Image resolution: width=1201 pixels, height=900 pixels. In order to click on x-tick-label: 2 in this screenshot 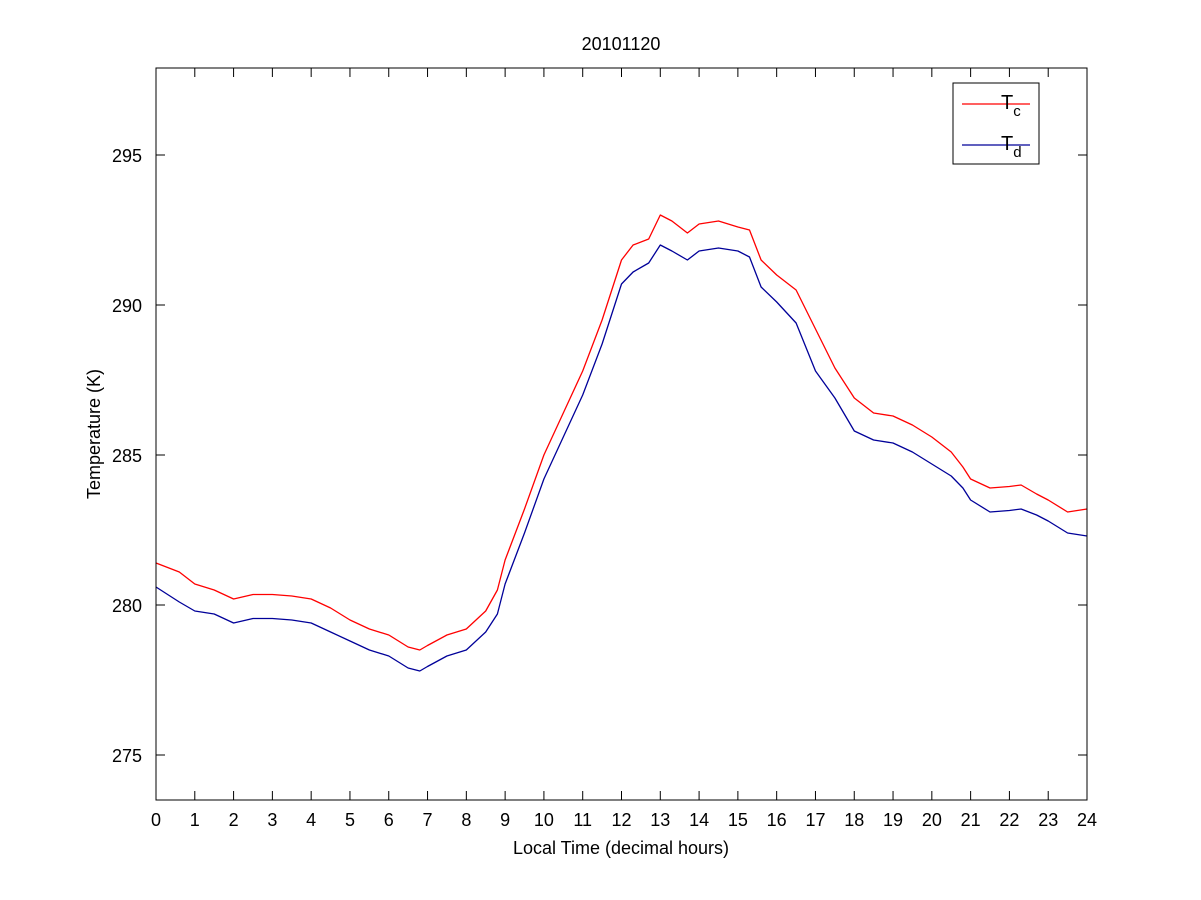, I will do `click(234, 820)`.